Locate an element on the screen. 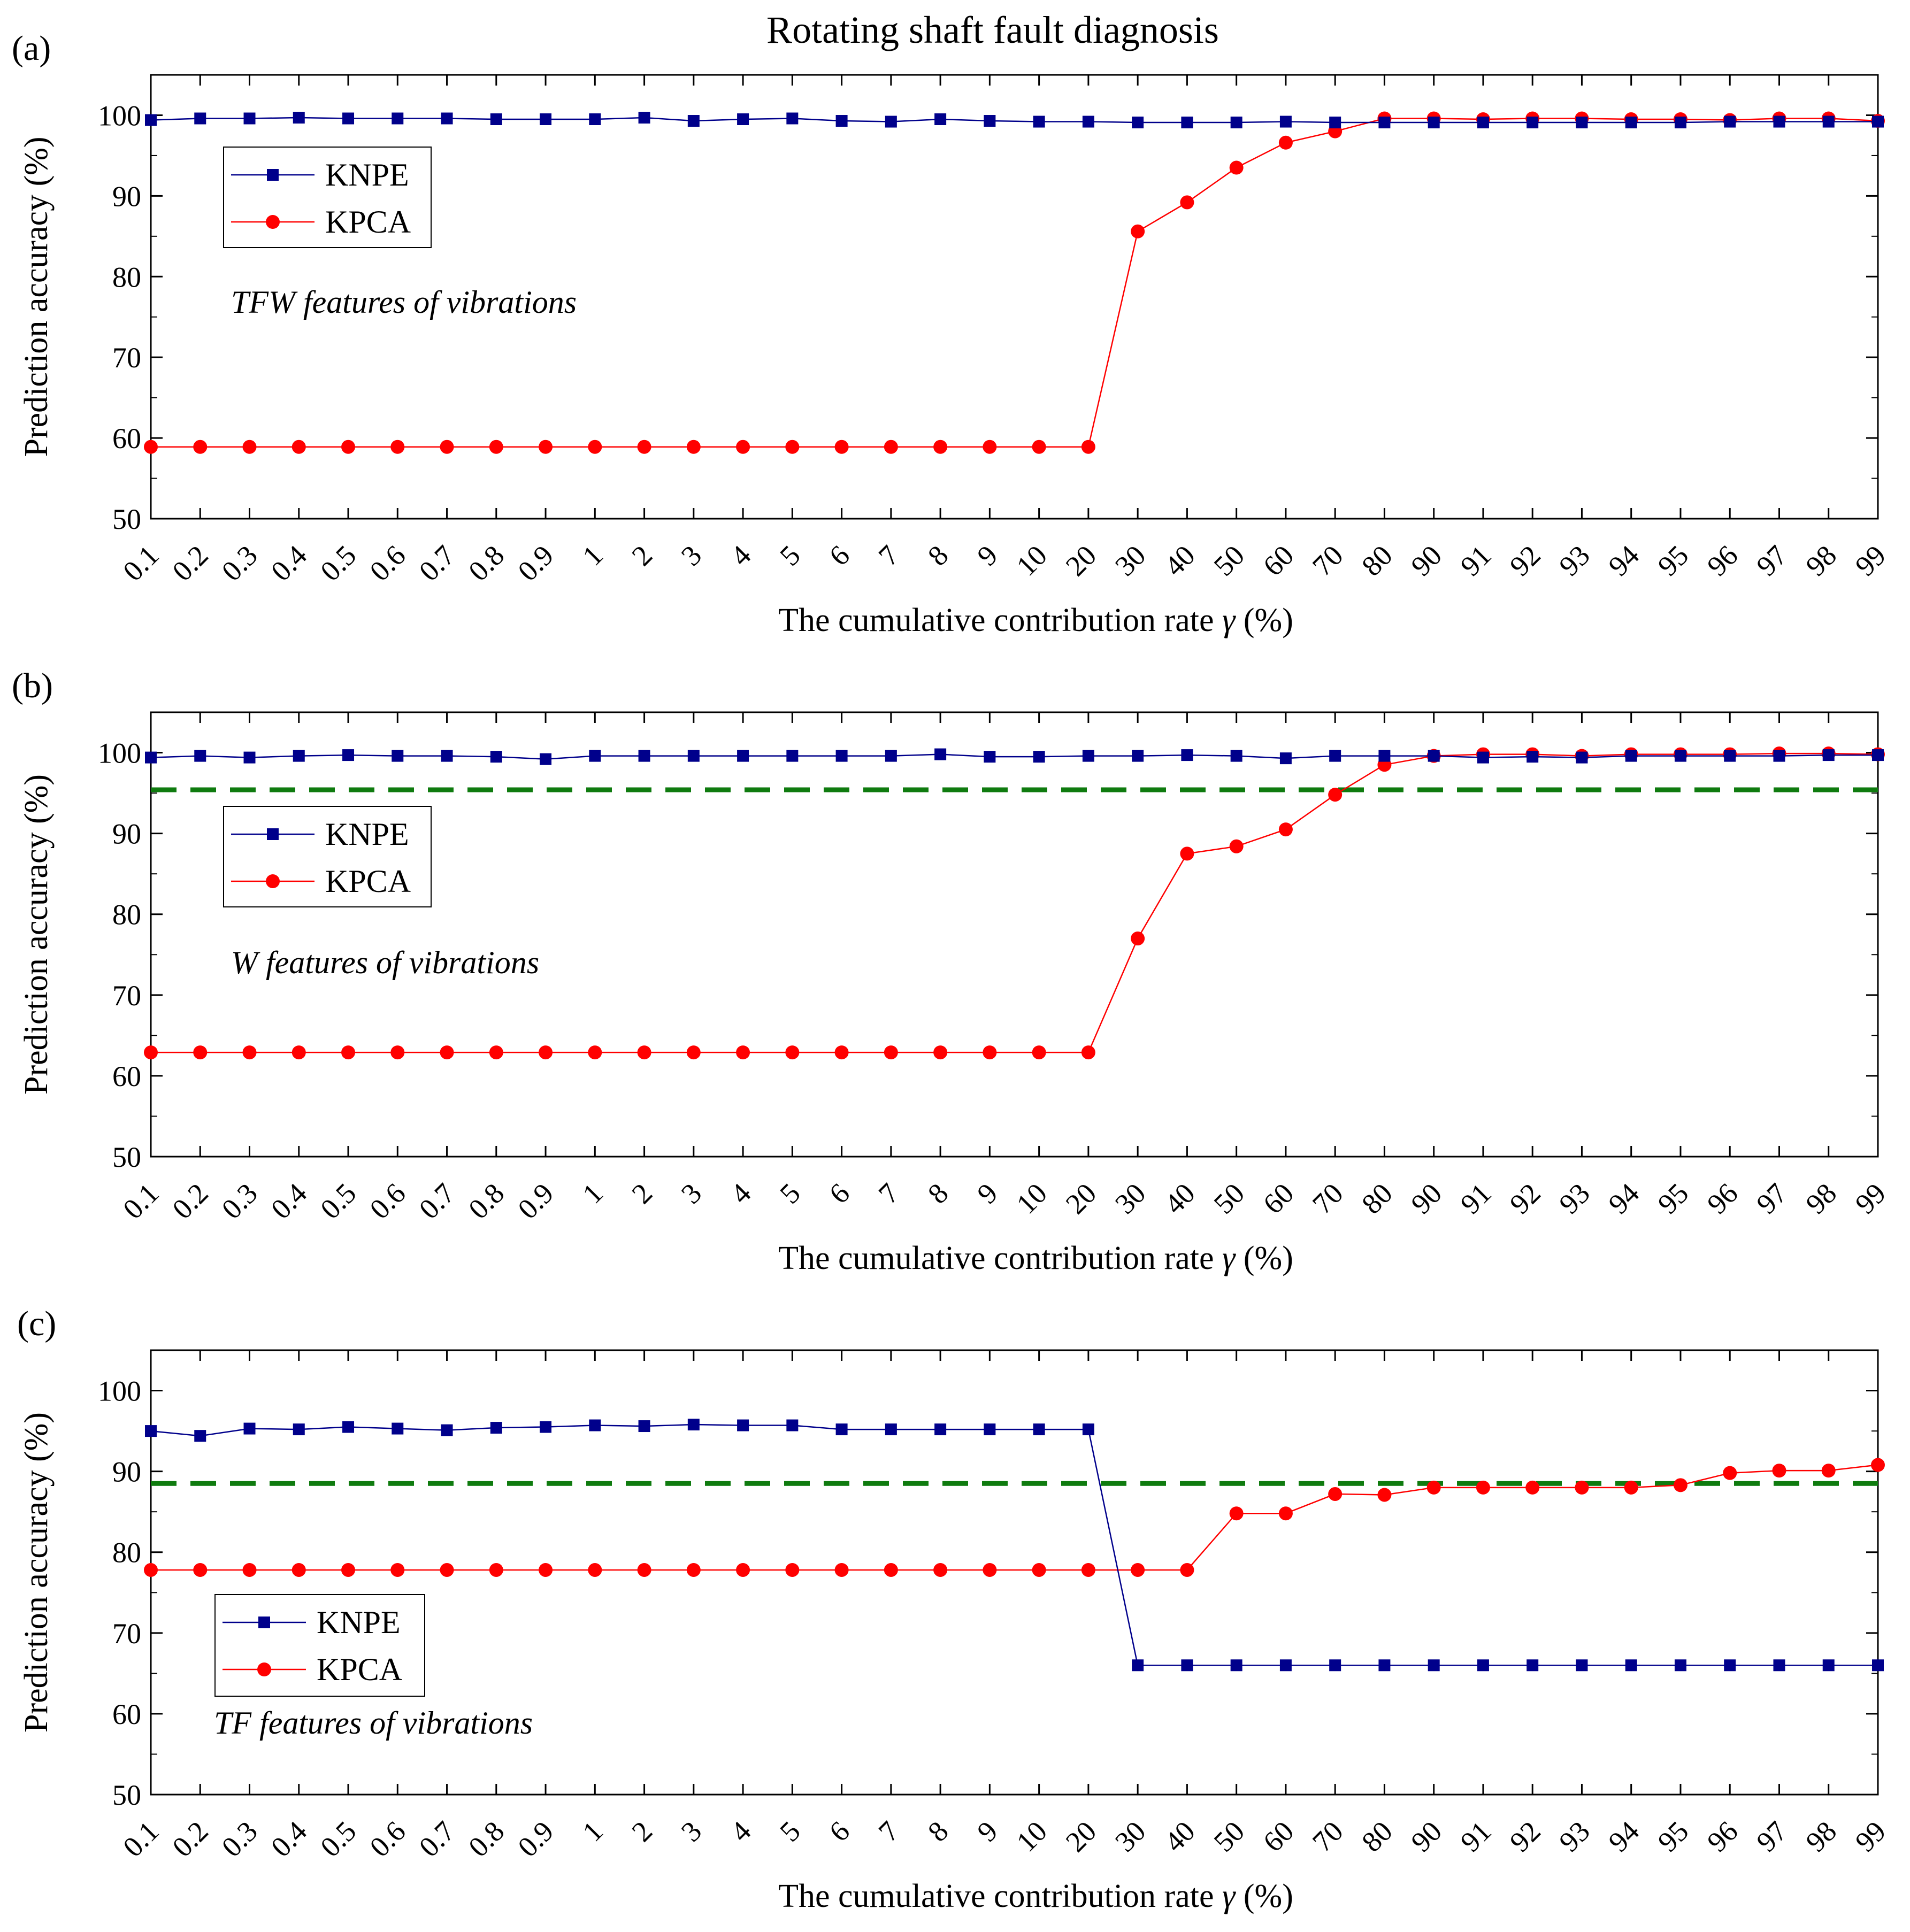  y-axis-label: Prediction accuracy (%) is located at coordinates (36, 1573).